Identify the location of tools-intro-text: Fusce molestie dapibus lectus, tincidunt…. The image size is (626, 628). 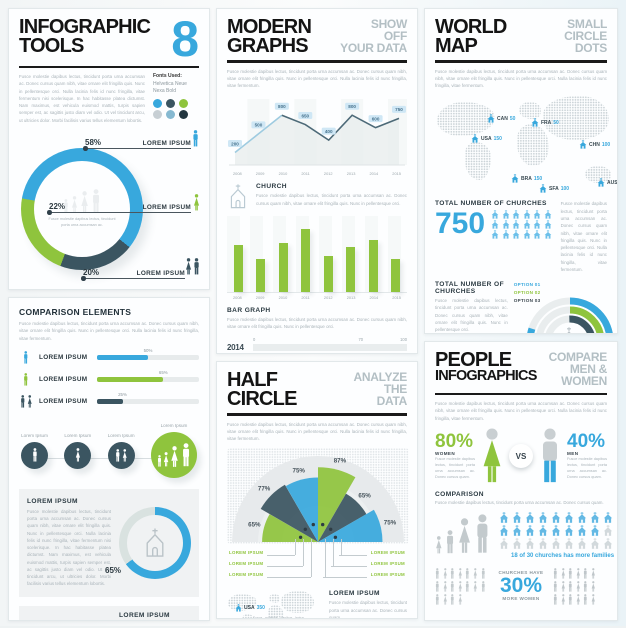
(82, 98).